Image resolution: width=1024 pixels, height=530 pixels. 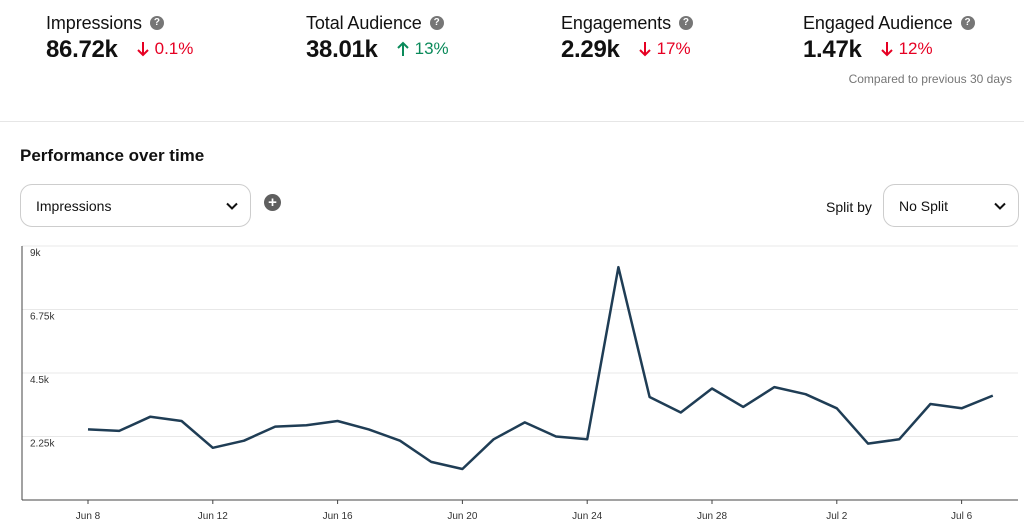 What do you see at coordinates (590, 49) in the screenshot?
I see `metric-value: 2.29k` at bounding box center [590, 49].